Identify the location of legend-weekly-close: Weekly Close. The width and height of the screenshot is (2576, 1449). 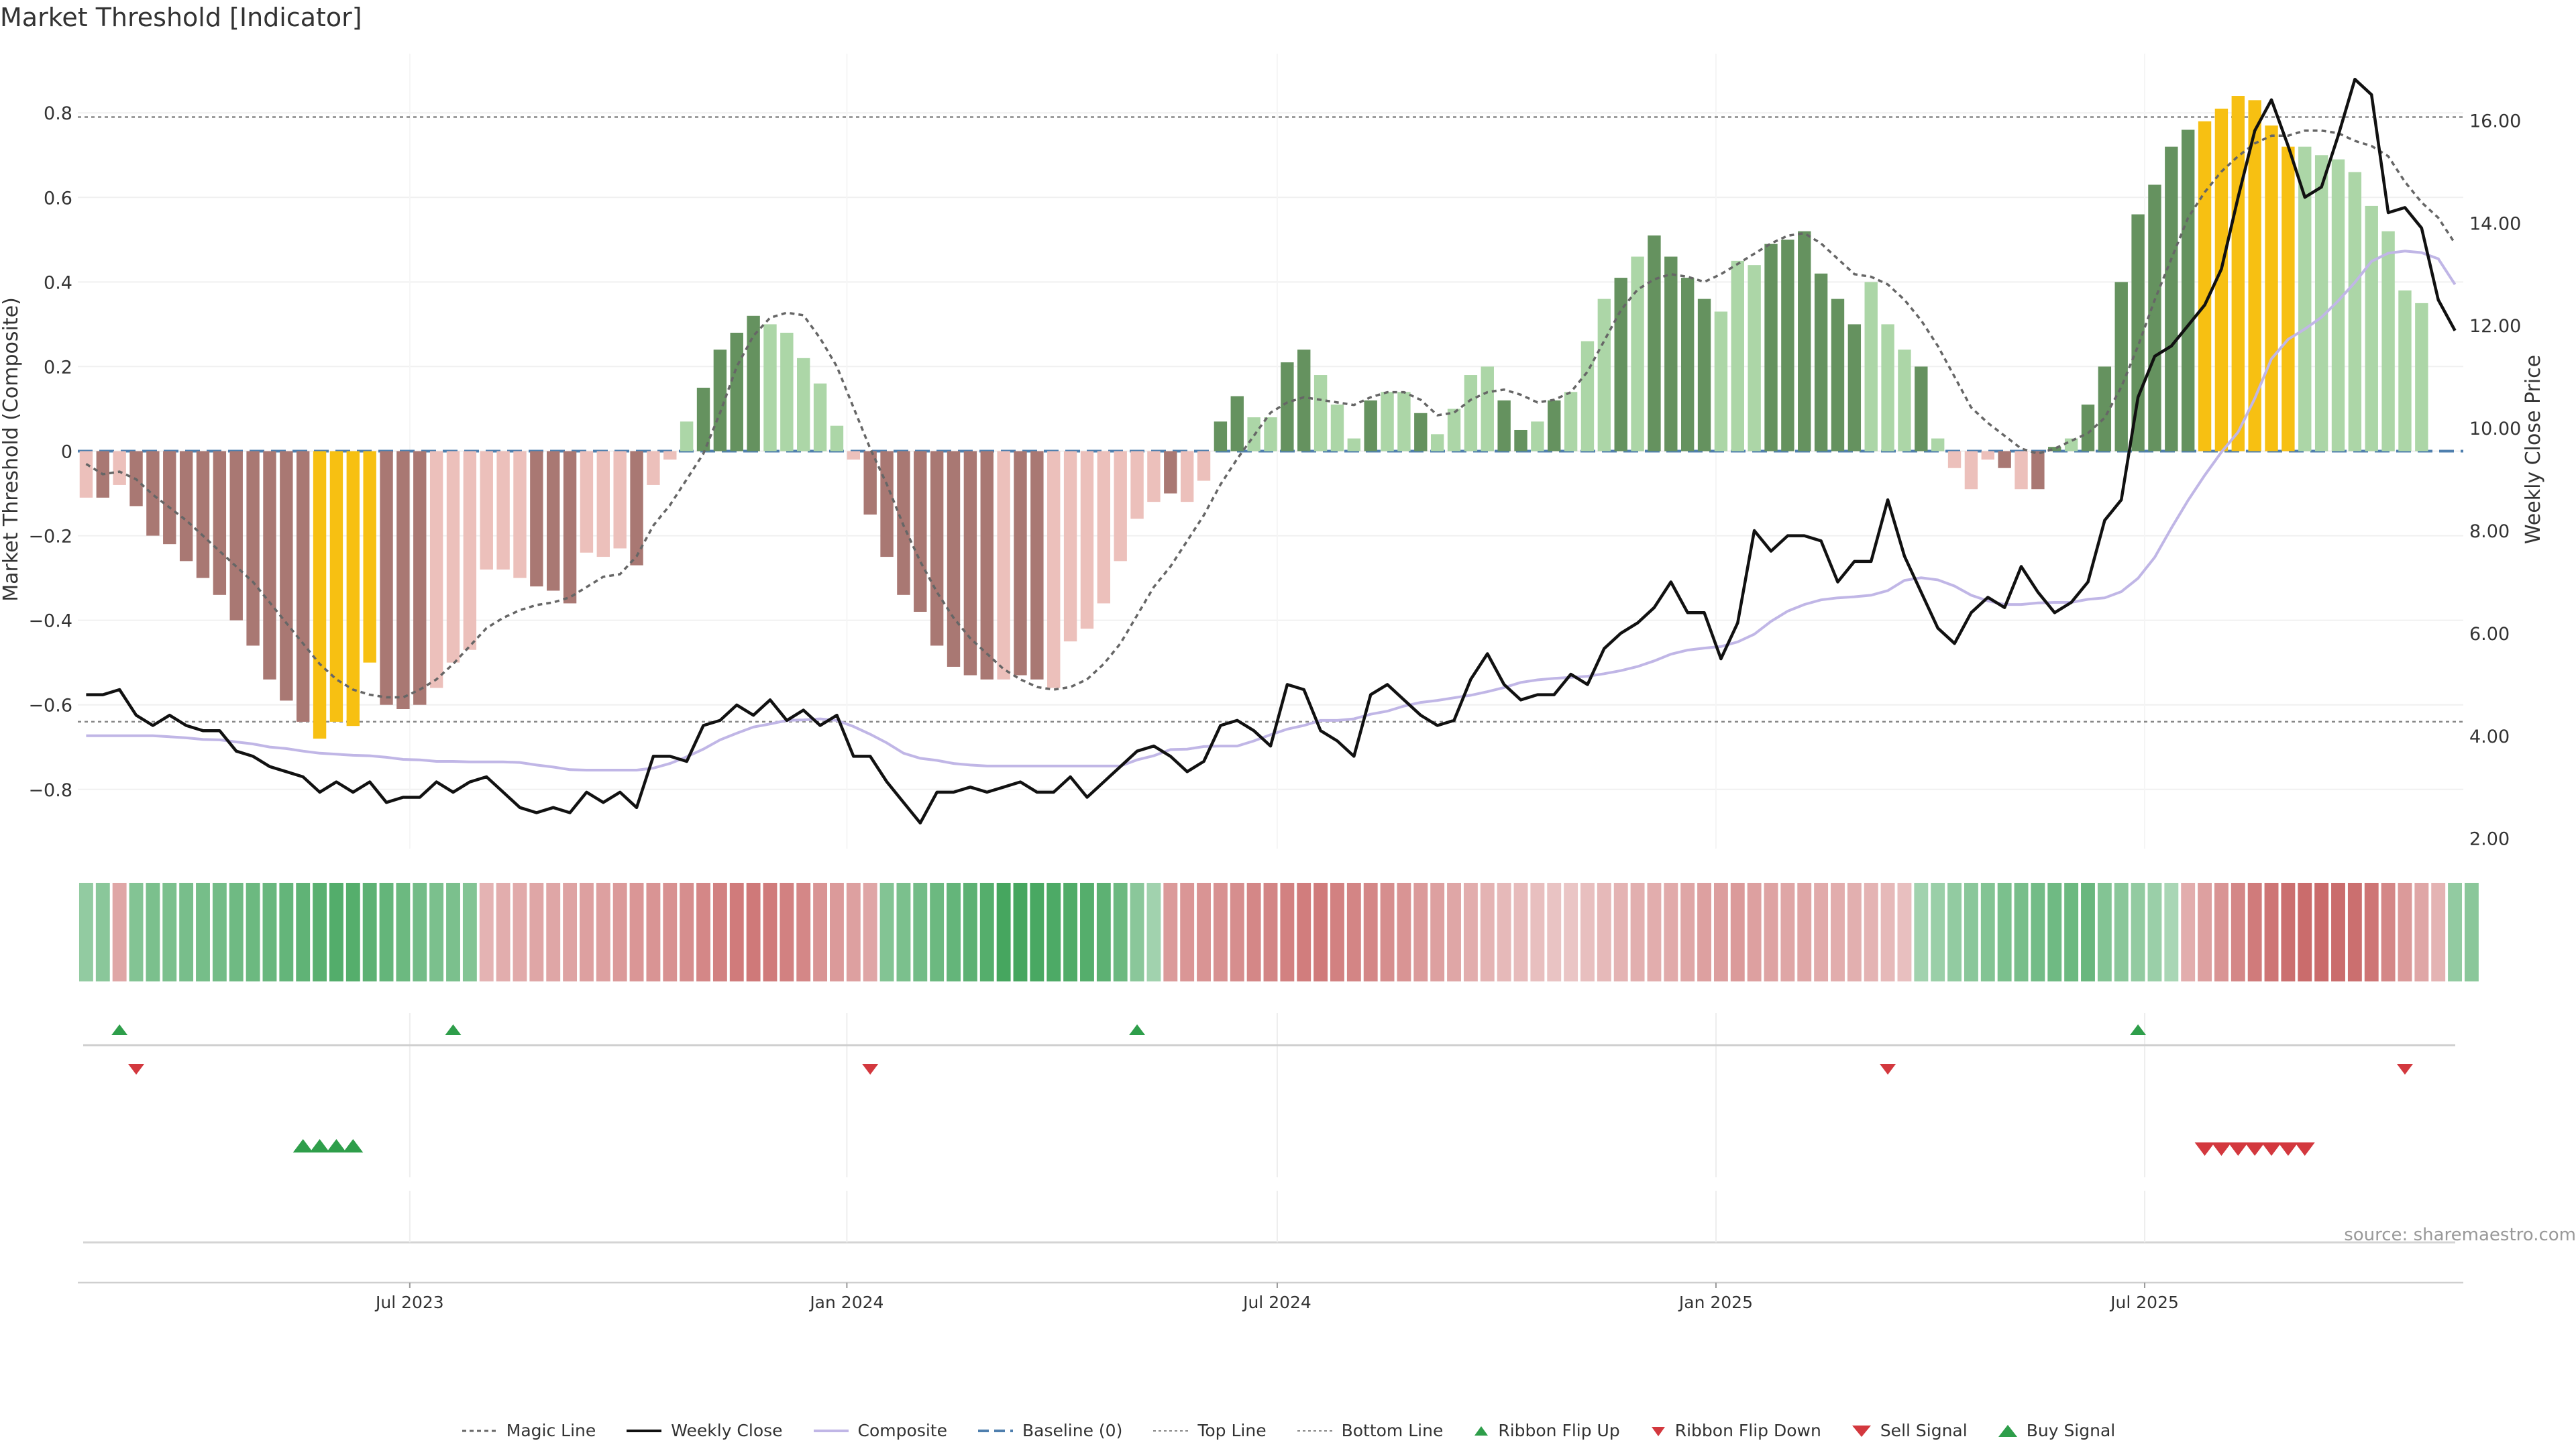
(704, 1430).